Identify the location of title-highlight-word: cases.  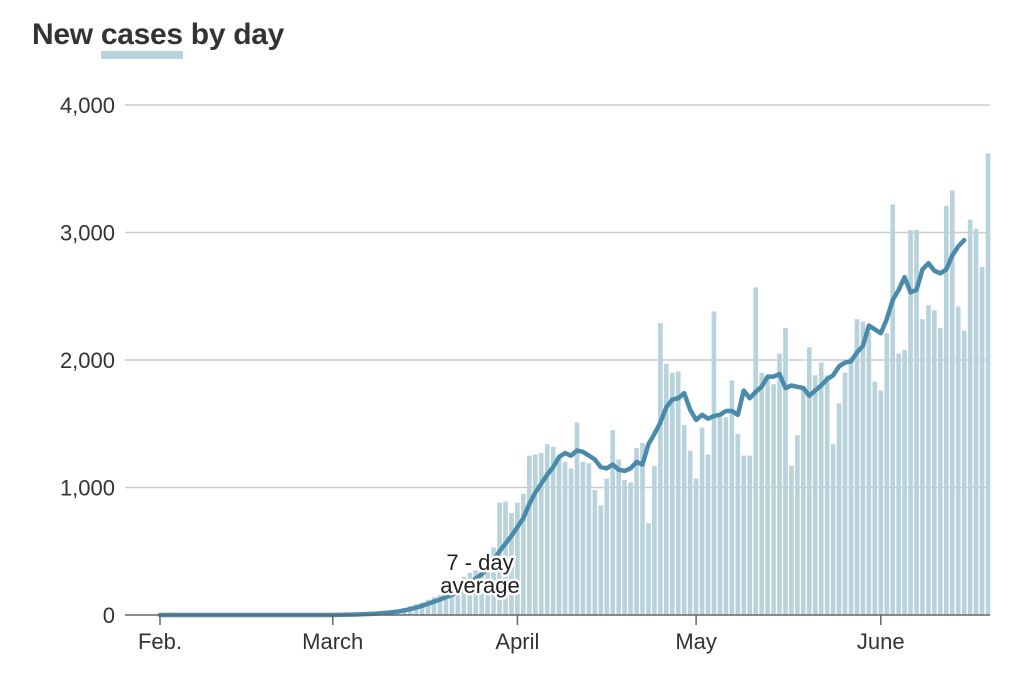
(141, 34).